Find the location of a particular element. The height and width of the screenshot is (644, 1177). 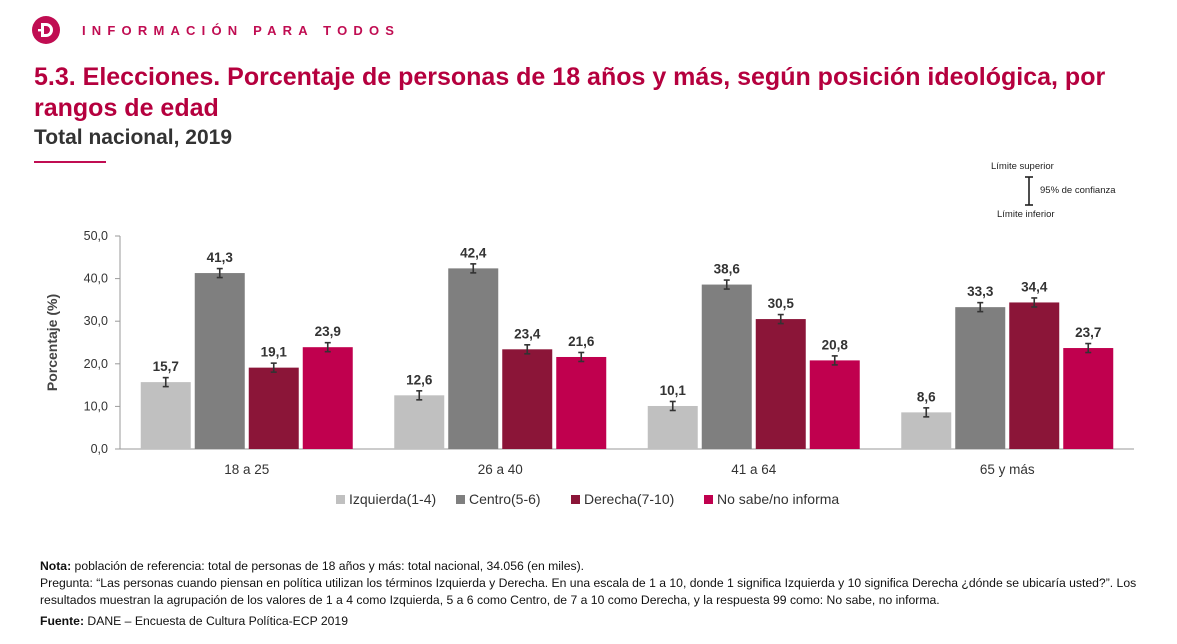

data-label: 30,5 is located at coordinates (781, 303).